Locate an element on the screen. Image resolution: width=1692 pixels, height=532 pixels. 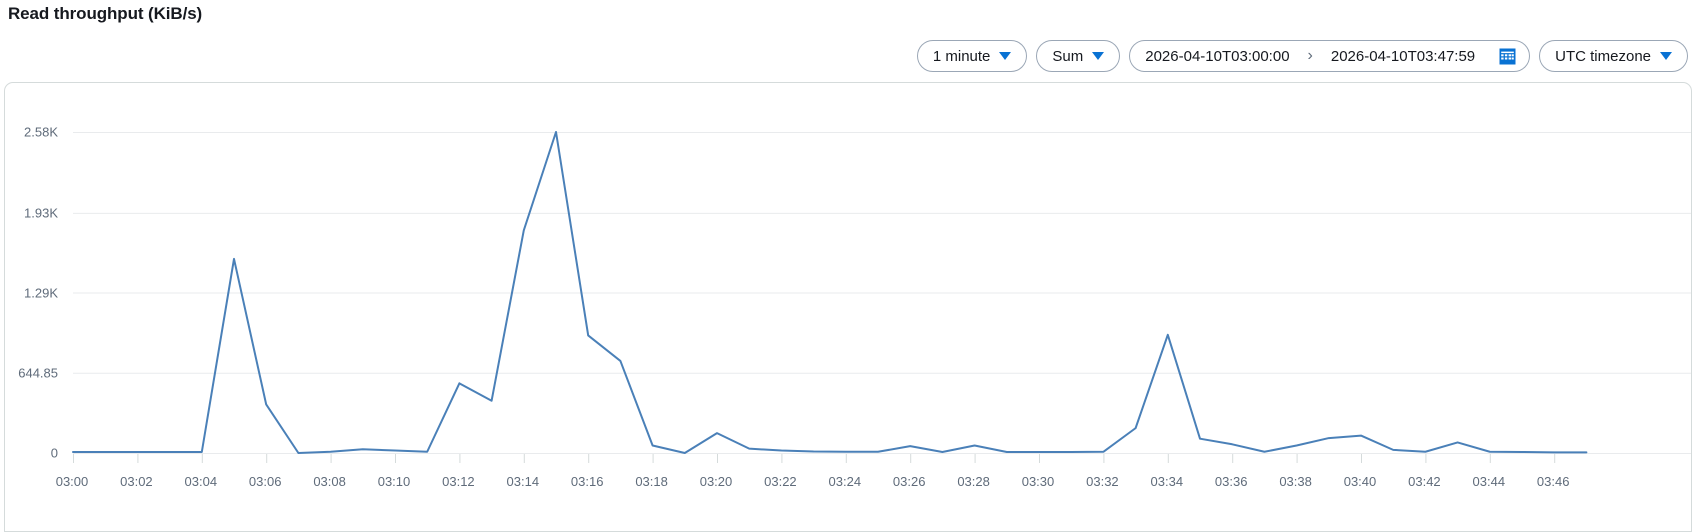
y-axis-tick-label: 1.29K is located at coordinates (41, 292).